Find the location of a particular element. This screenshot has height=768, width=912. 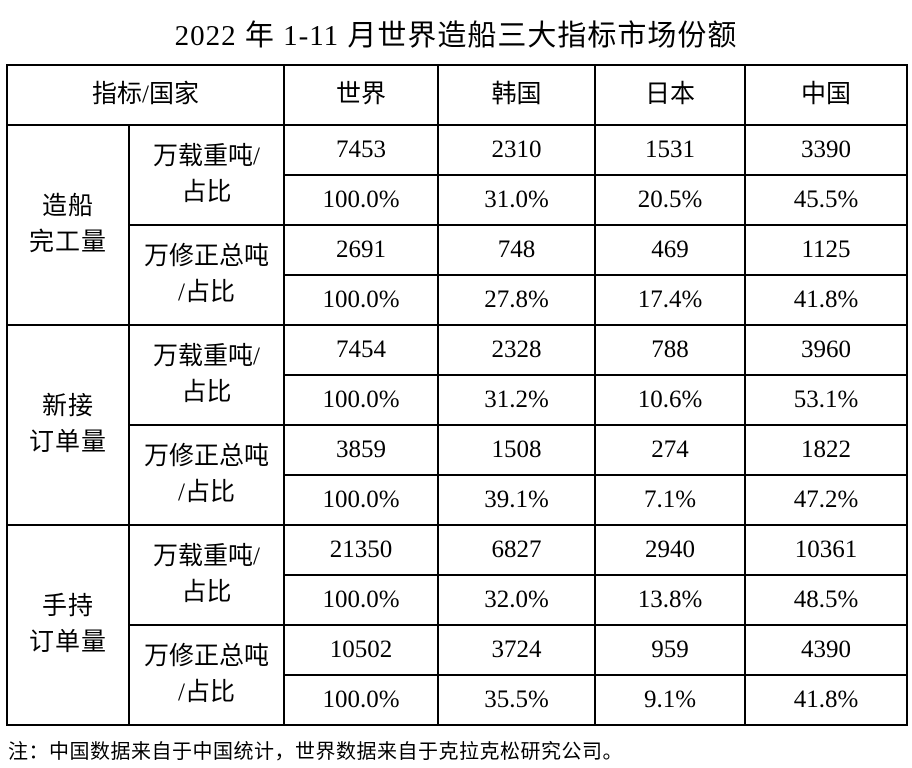

table-cell: 274 is located at coordinates (670, 450).